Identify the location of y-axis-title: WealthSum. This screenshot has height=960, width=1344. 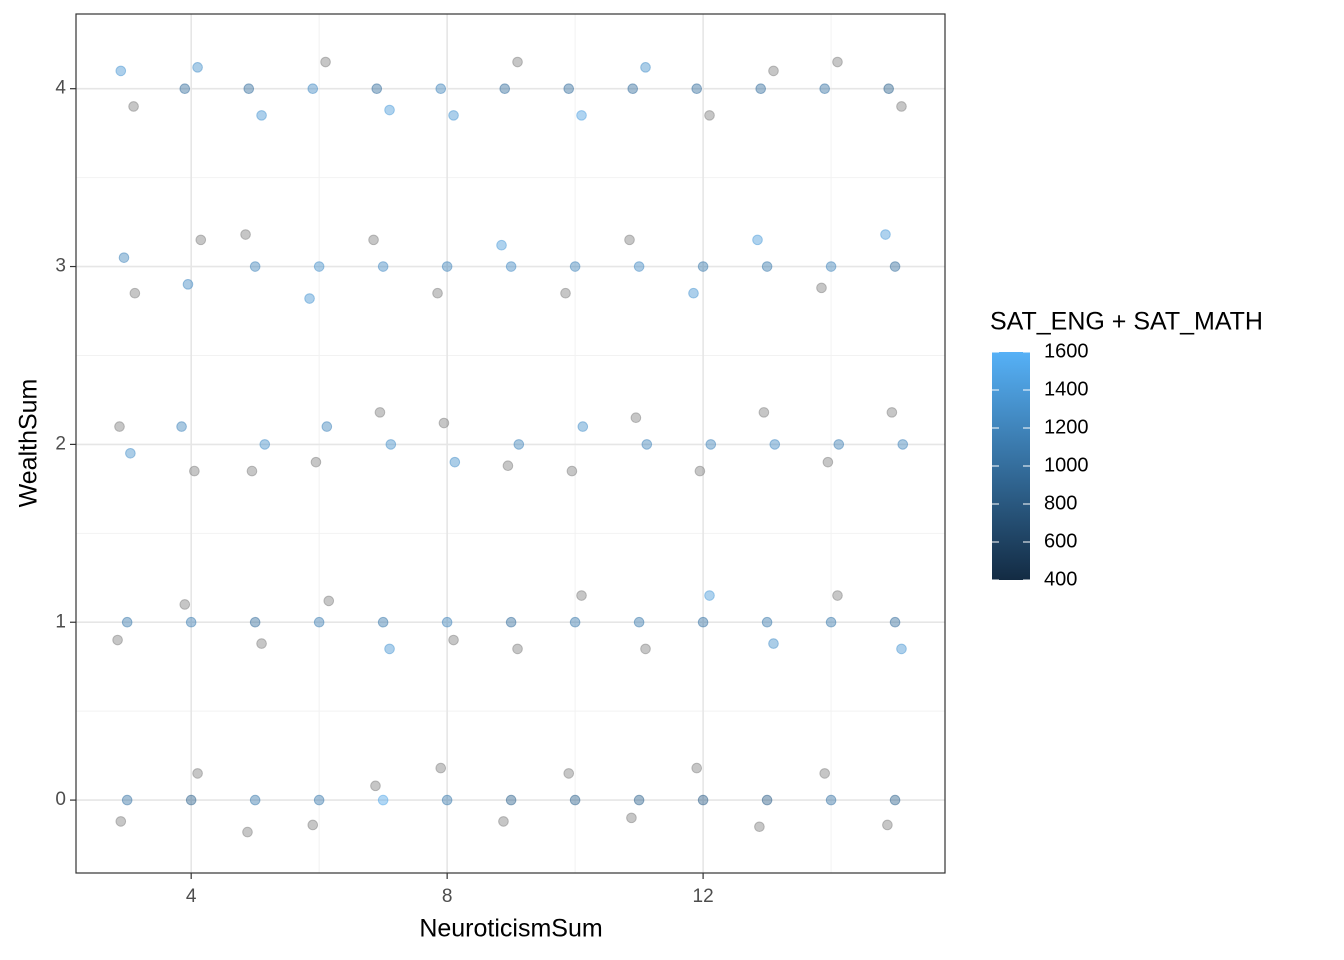
(29, 443).